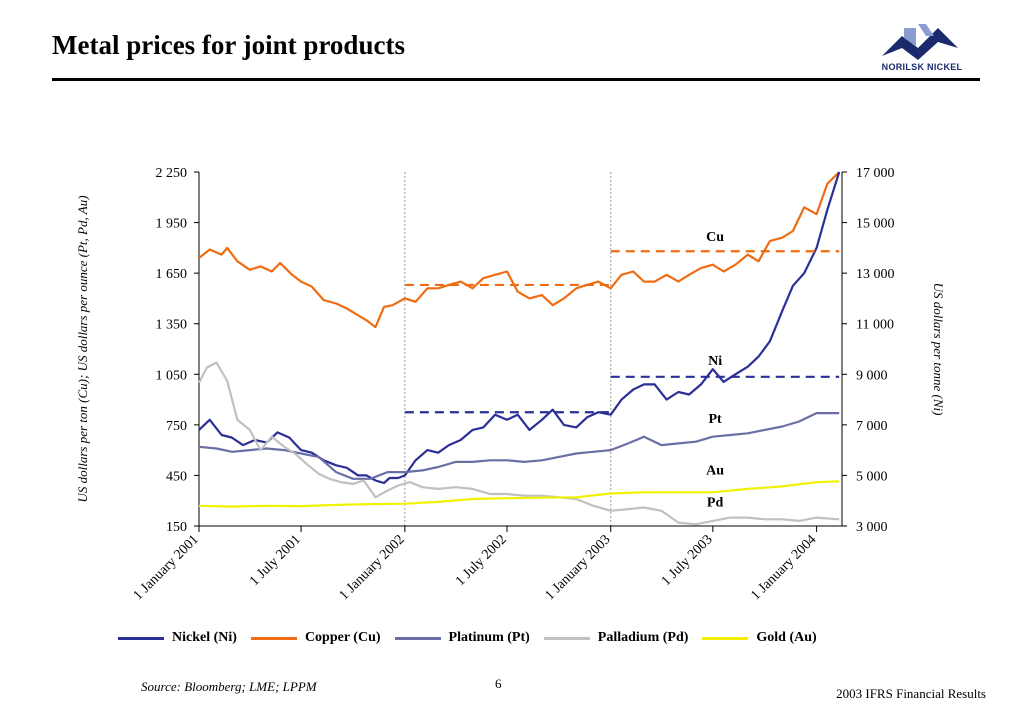 The width and height of the screenshot is (1023, 708). I want to click on legend-swatch-platinum, so click(417, 638).